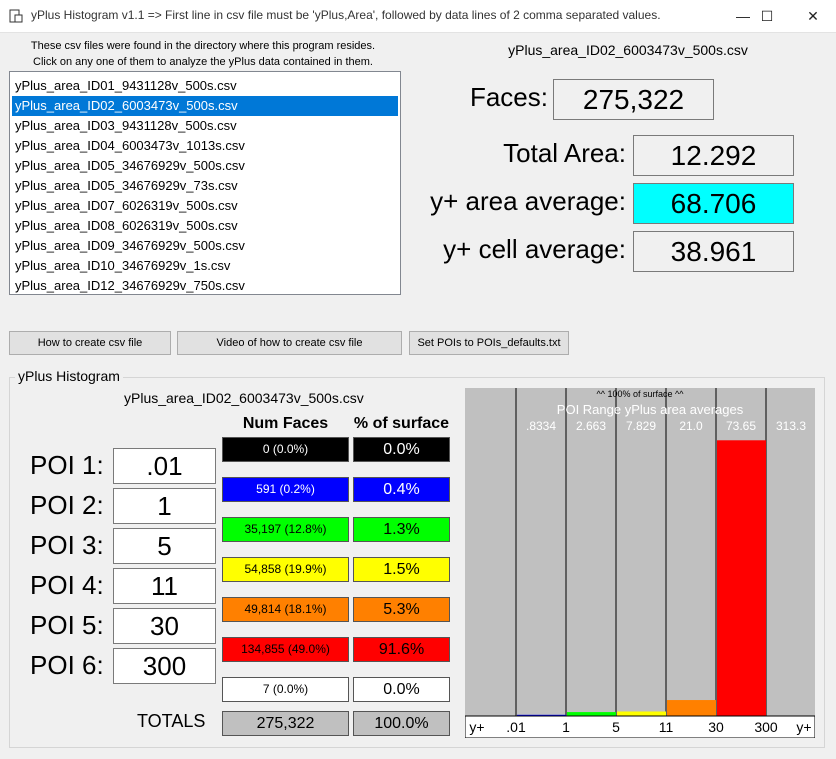 This screenshot has height=759, width=836. What do you see at coordinates (713, 203) in the screenshot?
I see `area-average-value: 68.706` at bounding box center [713, 203].